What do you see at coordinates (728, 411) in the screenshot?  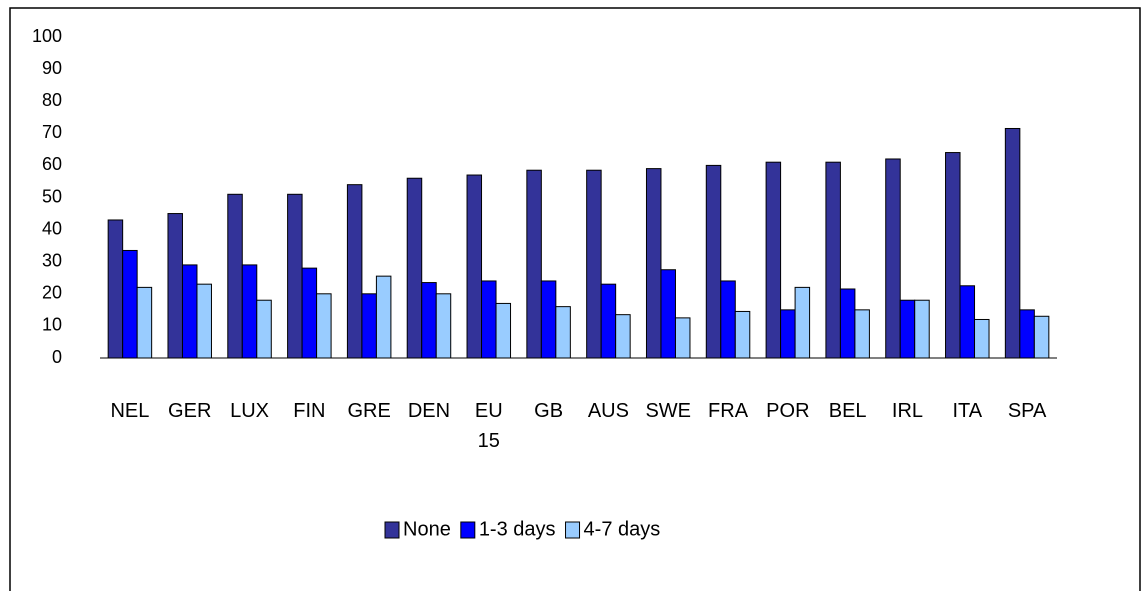 I see `x-tick-label: FRA` at bounding box center [728, 411].